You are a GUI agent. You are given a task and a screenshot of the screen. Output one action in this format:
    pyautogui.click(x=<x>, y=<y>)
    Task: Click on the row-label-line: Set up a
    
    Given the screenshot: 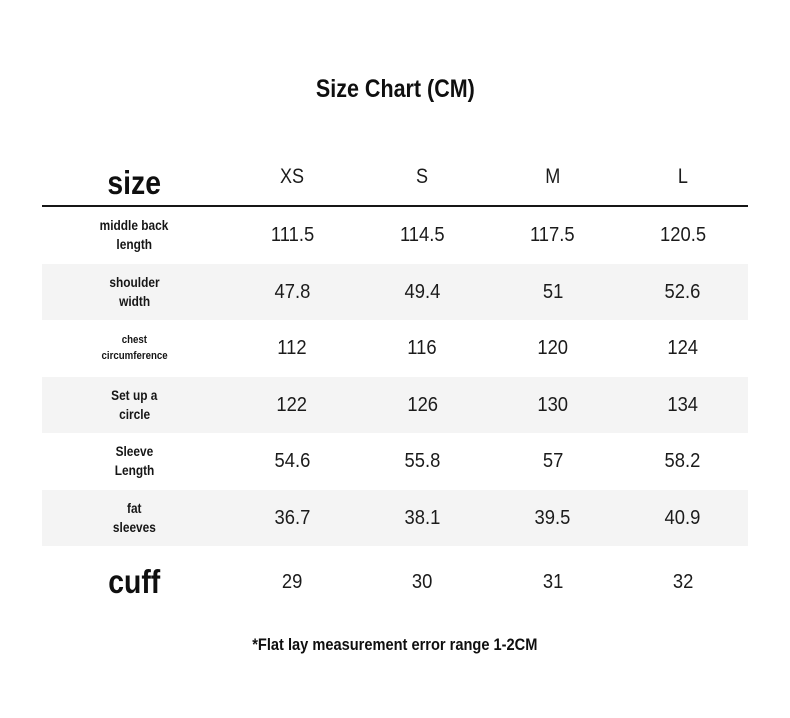 What is the action you would take?
    pyautogui.click(x=134, y=395)
    